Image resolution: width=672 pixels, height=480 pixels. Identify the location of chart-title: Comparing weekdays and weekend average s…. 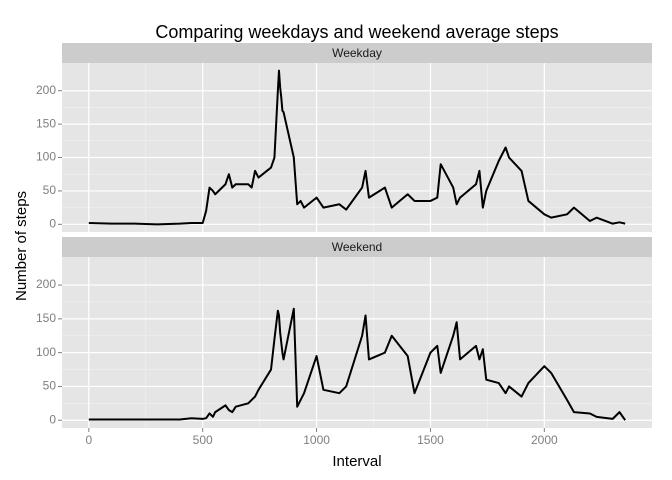
(356, 32).